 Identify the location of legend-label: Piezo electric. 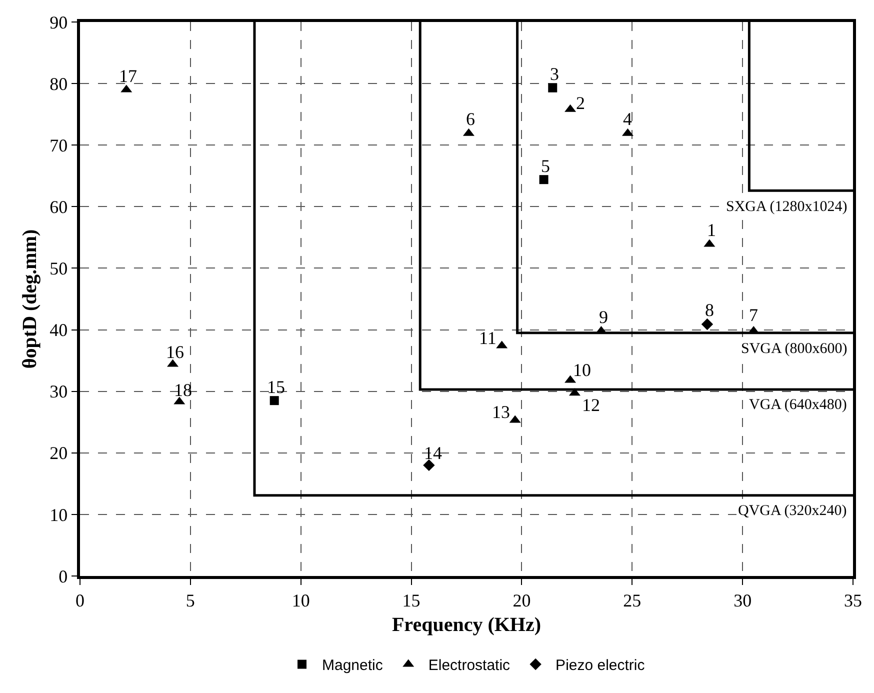
(601, 665).